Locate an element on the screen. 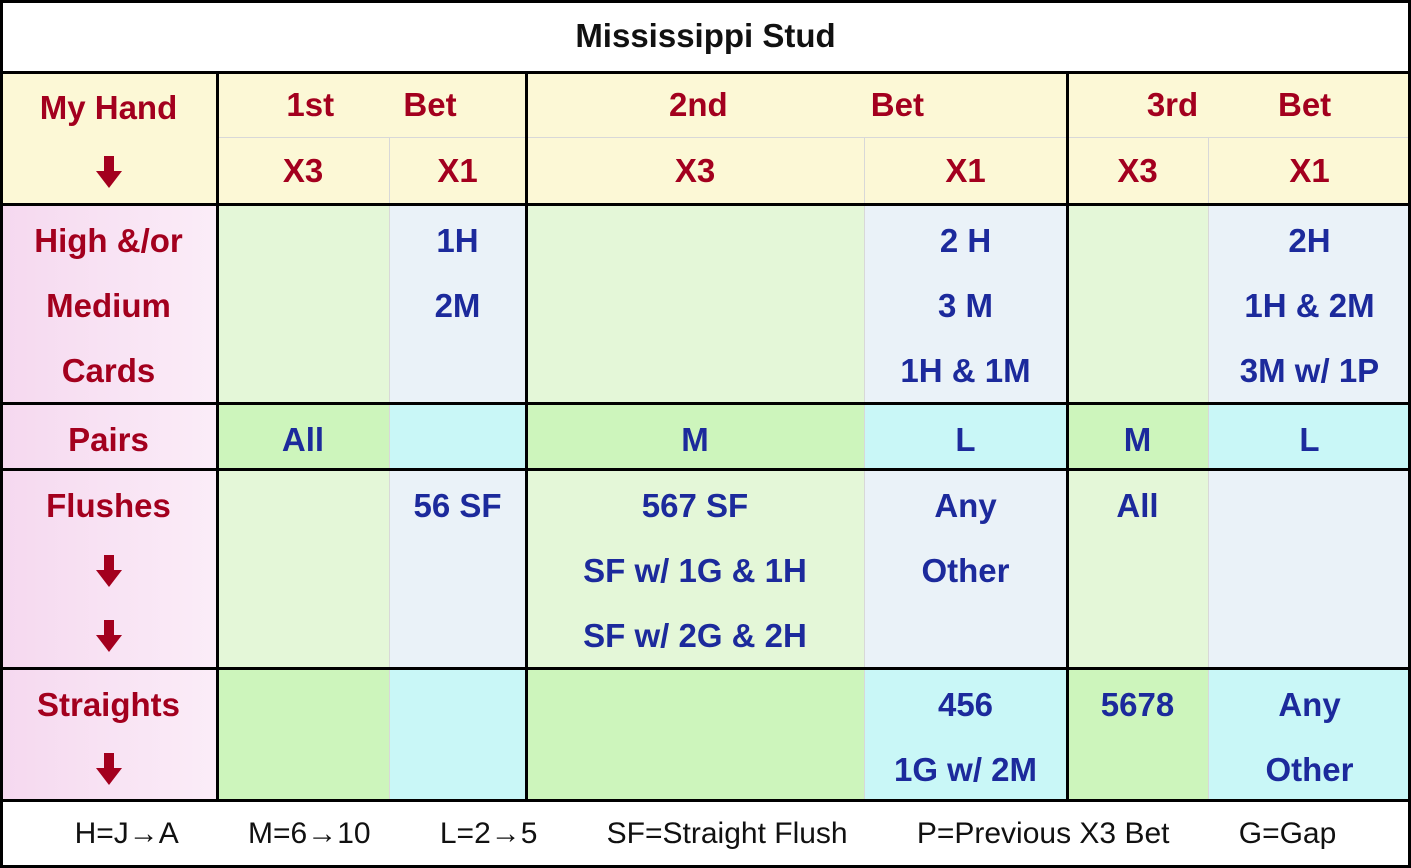 This screenshot has height=868, width=1411. row-label: Pairs is located at coordinates (108, 436).